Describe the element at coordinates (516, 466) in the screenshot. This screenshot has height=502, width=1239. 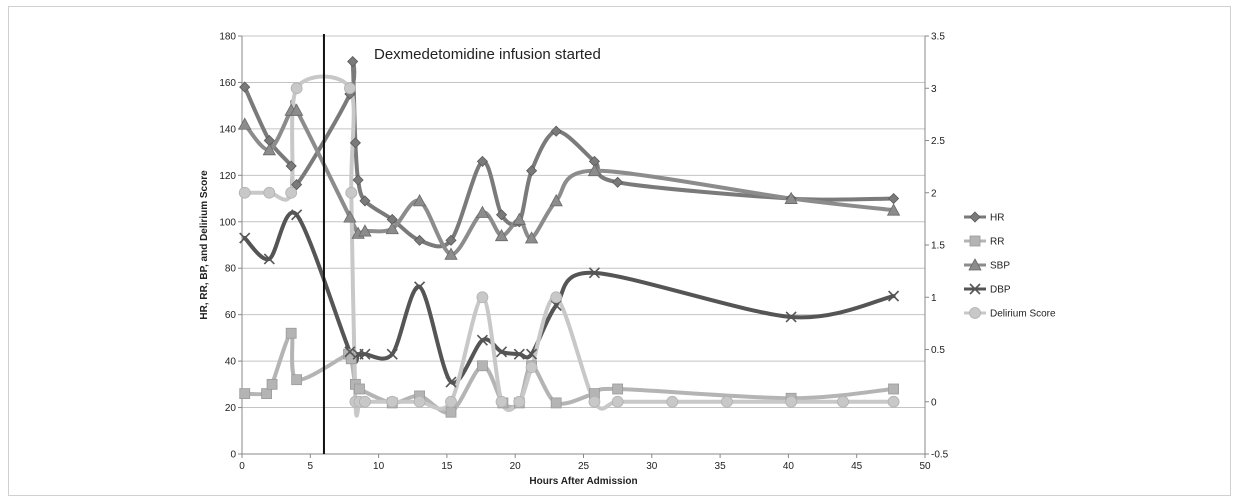
I see `x-tick-label: 20` at that location.